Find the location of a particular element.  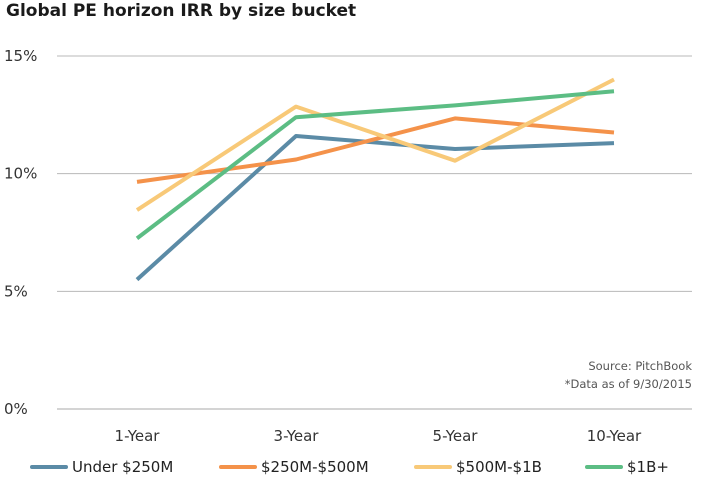

y-tick-label: 5% is located at coordinates (16, 291).